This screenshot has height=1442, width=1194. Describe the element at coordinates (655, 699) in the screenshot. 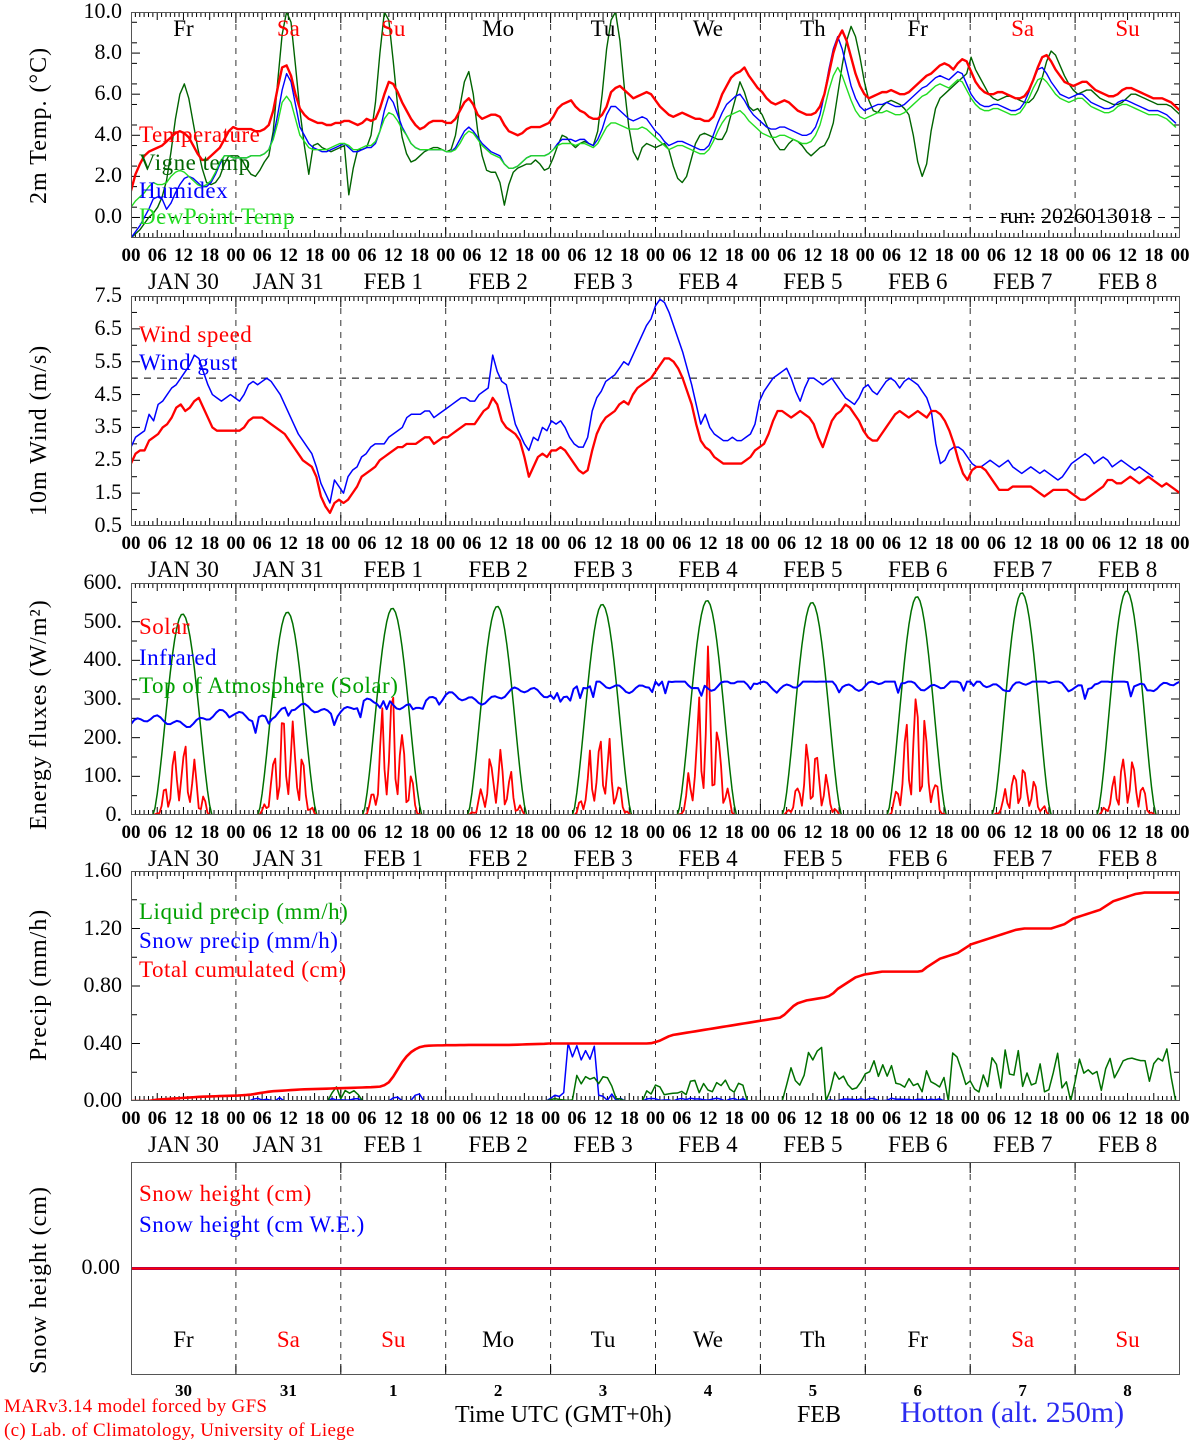

I see `energy-panel` at that location.